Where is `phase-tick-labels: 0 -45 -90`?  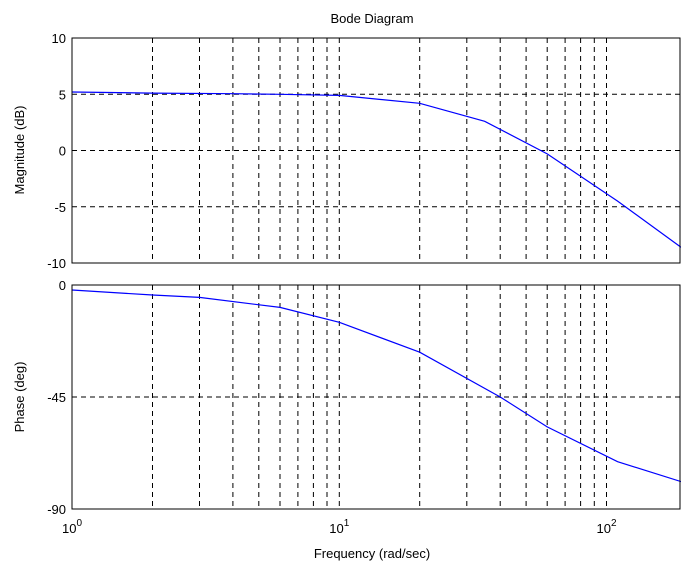 phase-tick-labels: 0 -45 -90 is located at coordinates (56, 397).